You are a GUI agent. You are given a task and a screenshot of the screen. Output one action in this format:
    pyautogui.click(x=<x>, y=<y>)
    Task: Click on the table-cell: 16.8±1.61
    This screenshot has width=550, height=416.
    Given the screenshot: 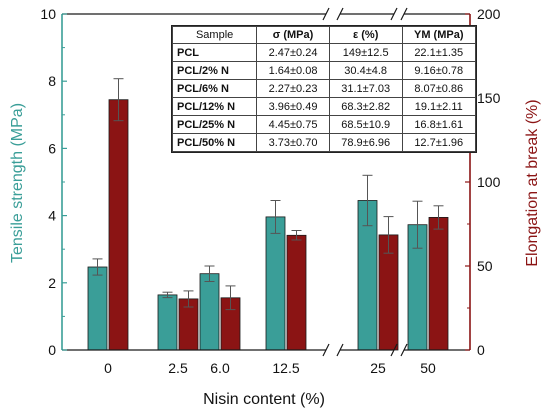 What is the action you would take?
    pyautogui.click(x=438, y=124)
    